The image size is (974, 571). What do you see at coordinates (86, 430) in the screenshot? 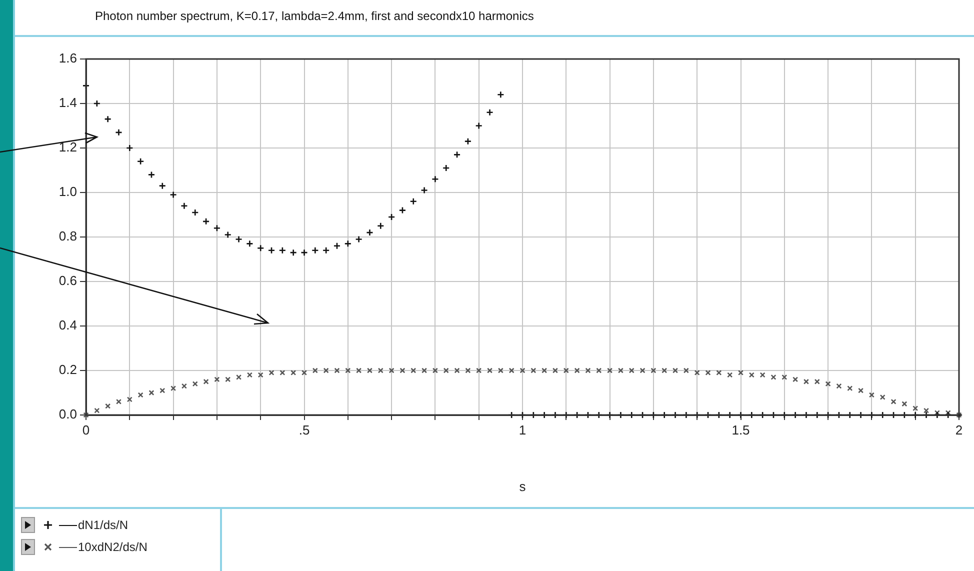
I see `x-tick-label: 0` at bounding box center [86, 430].